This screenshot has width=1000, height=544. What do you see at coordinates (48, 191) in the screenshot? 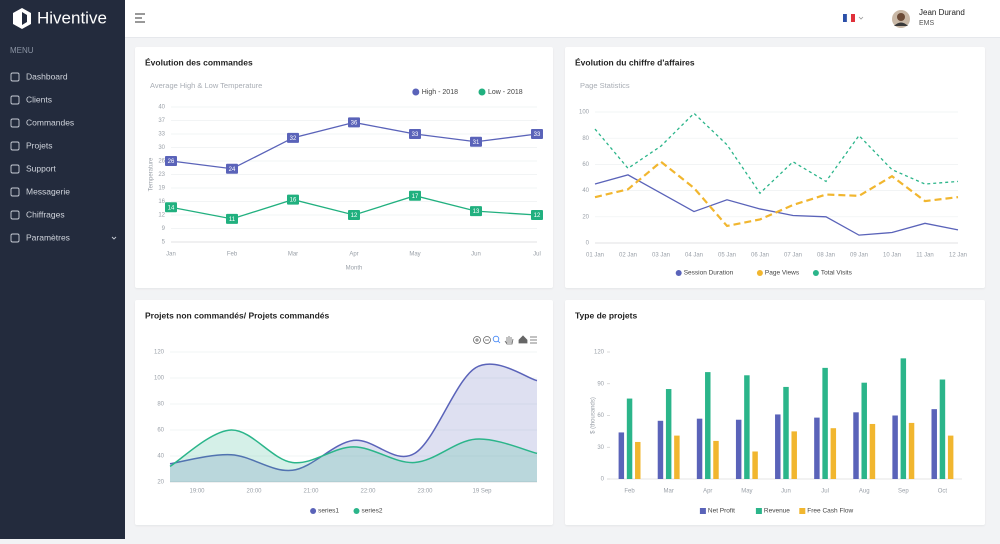
I see `menu-item: Messagerie` at bounding box center [48, 191].